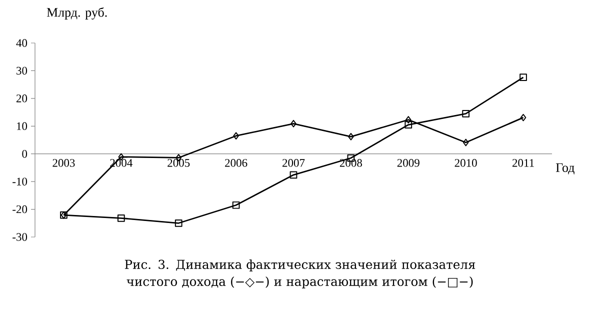 The image size is (595, 324). I want to click on y-tick-label: -10, so click(20, 182).